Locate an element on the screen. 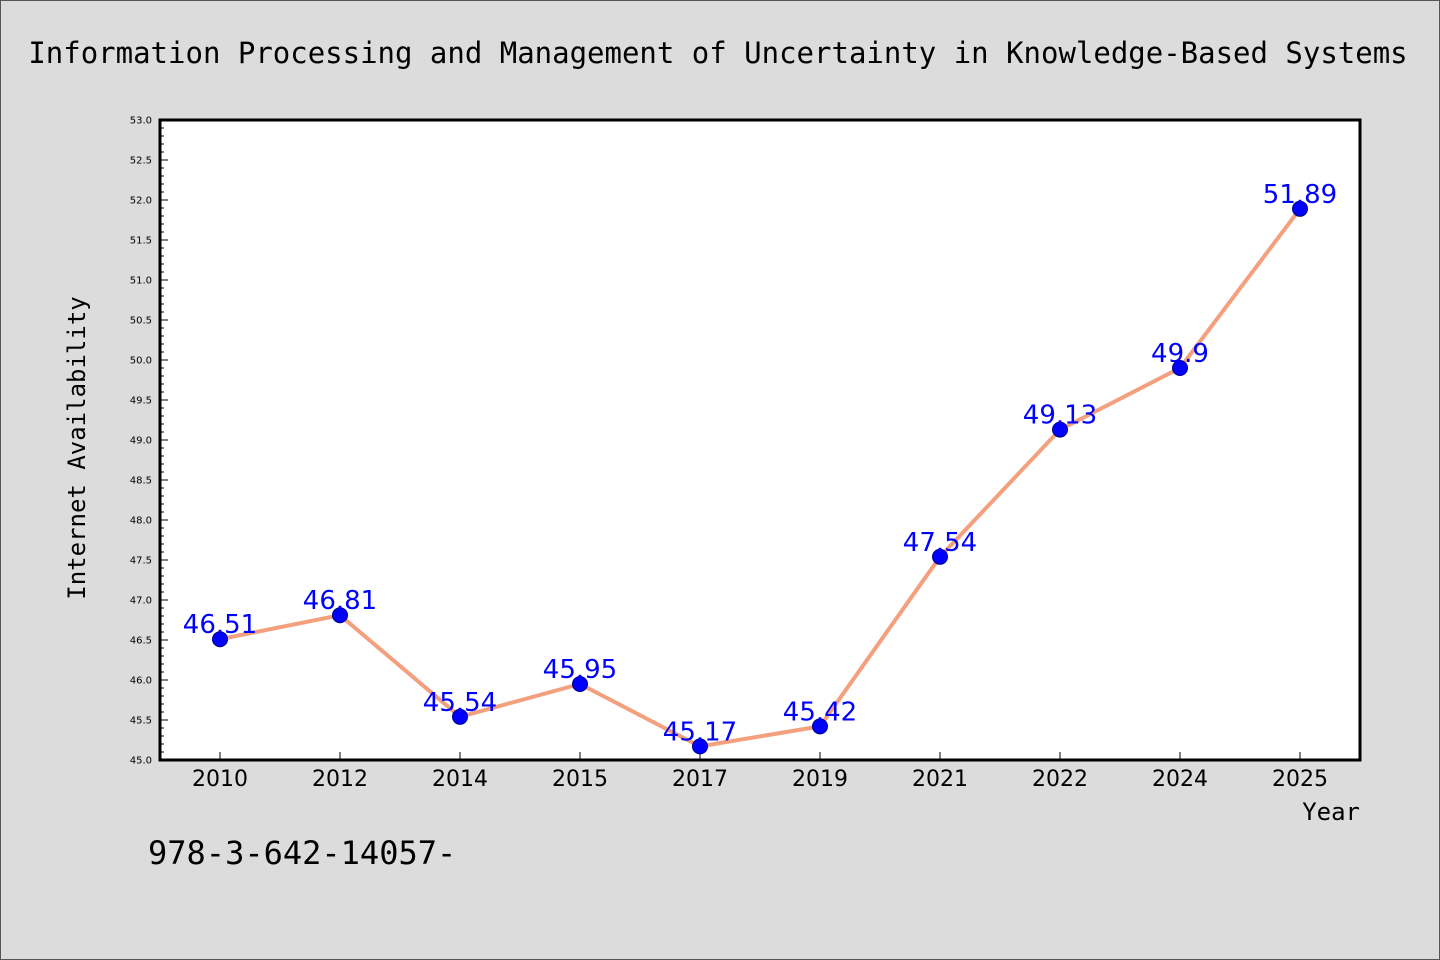 Image resolution: width=1440 pixels, height=960 pixels. x-tick-label: 2014 is located at coordinates (460, 779).